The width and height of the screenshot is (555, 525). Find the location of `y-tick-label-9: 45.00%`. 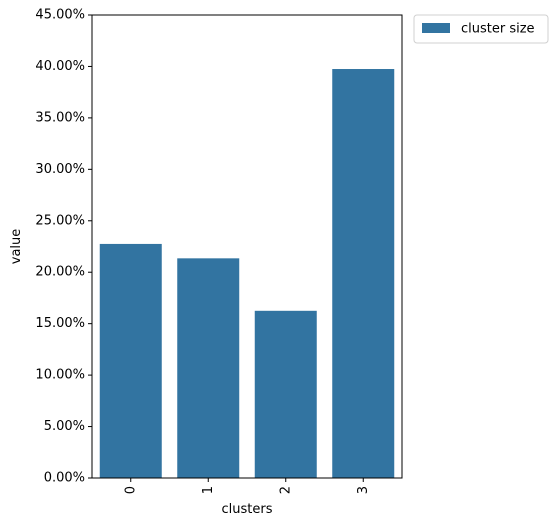

y-tick-label-9: 45.00% is located at coordinates (60, 15).